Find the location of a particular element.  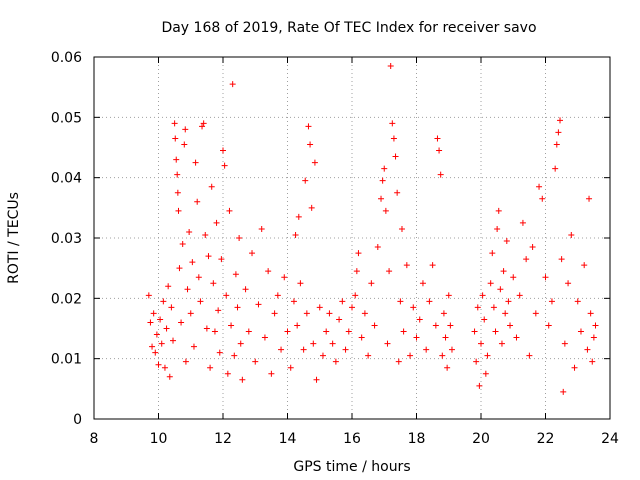

y-tick-label: 0.01 is located at coordinates (66, 360).